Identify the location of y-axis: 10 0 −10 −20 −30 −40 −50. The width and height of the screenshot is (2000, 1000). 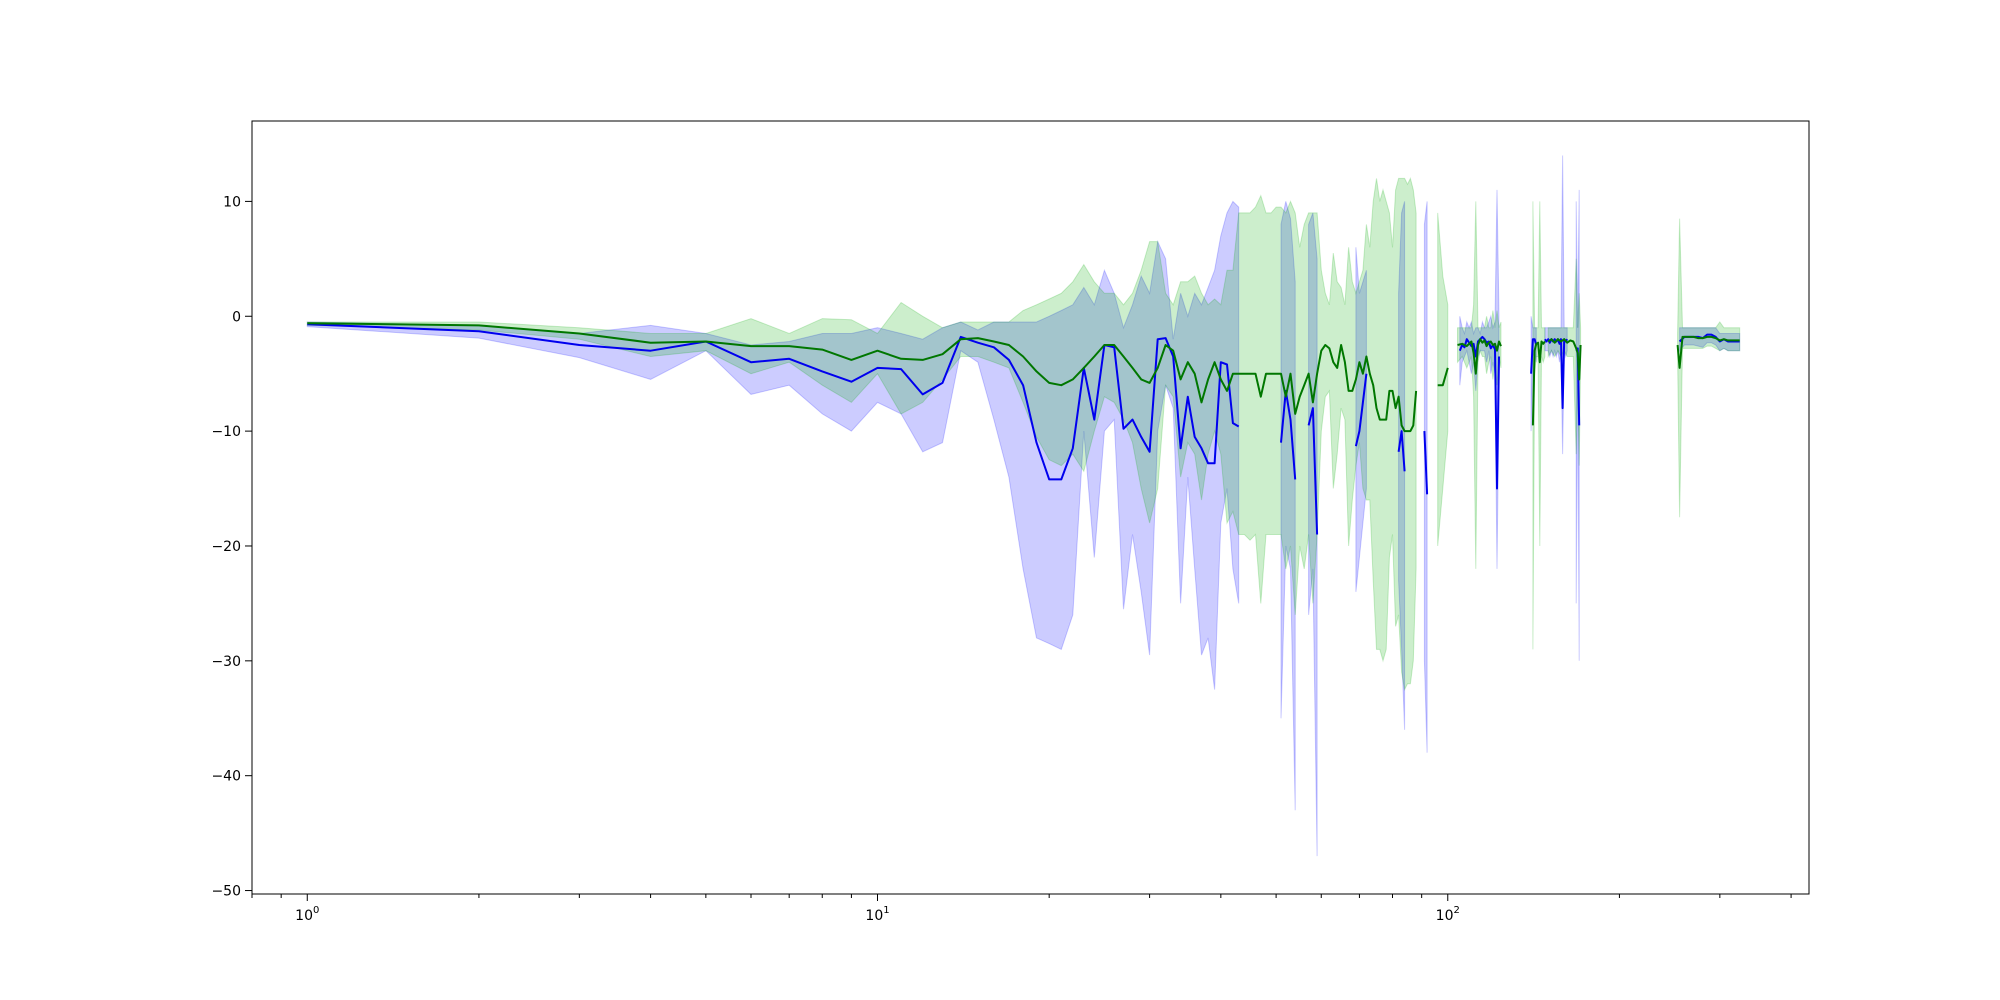
(231, 547).